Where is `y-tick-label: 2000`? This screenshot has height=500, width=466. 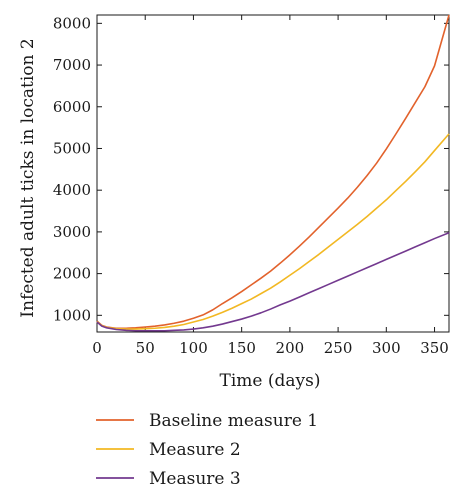
y-tick-label: 2000 is located at coordinates (72, 274).